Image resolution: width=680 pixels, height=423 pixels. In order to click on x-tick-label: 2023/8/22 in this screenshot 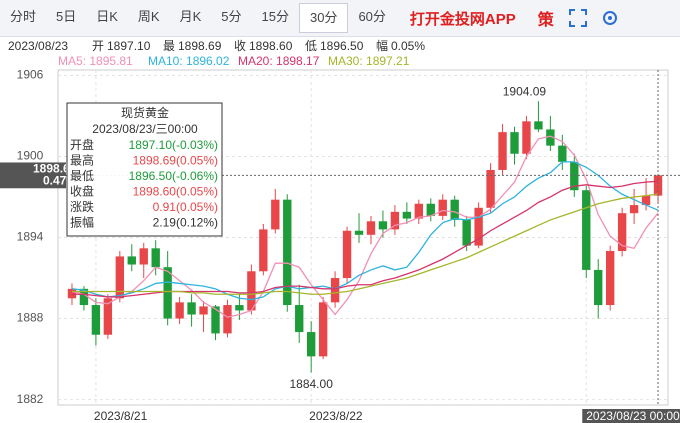, I will do `click(336, 416)`.